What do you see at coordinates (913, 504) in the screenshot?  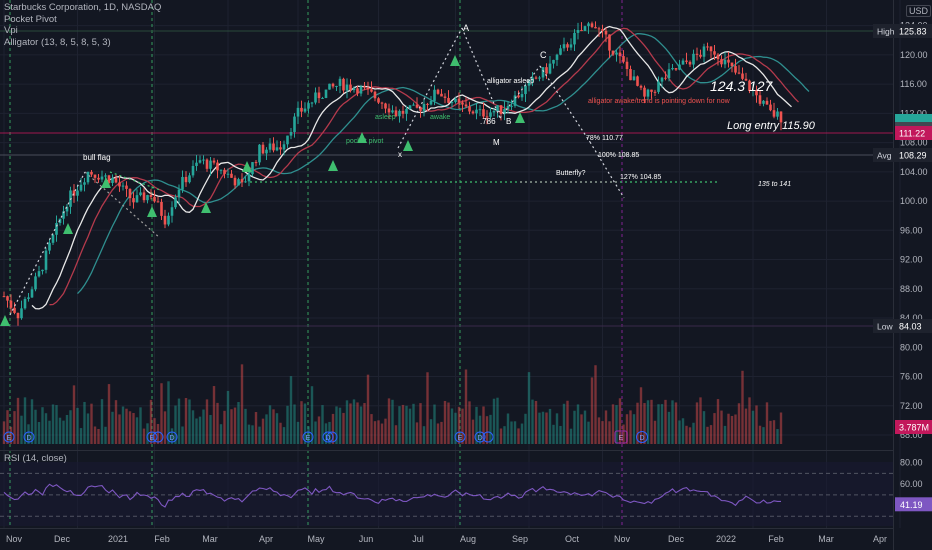 I see `rsi-last-tag` at bounding box center [913, 504].